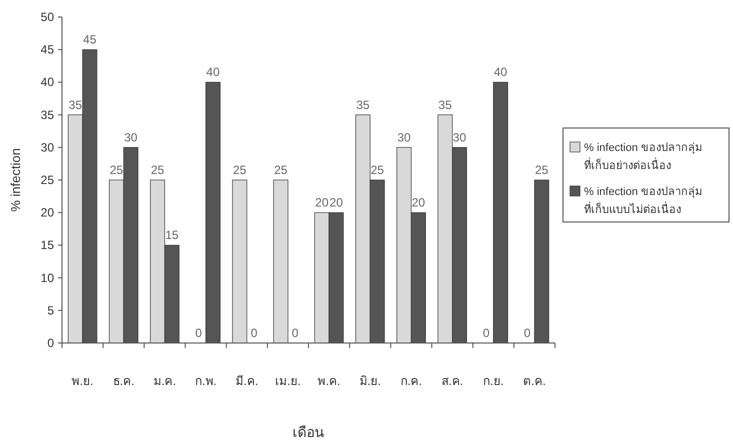  What do you see at coordinates (47, 115) in the screenshot?
I see `y-tick-label: 35` at bounding box center [47, 115].